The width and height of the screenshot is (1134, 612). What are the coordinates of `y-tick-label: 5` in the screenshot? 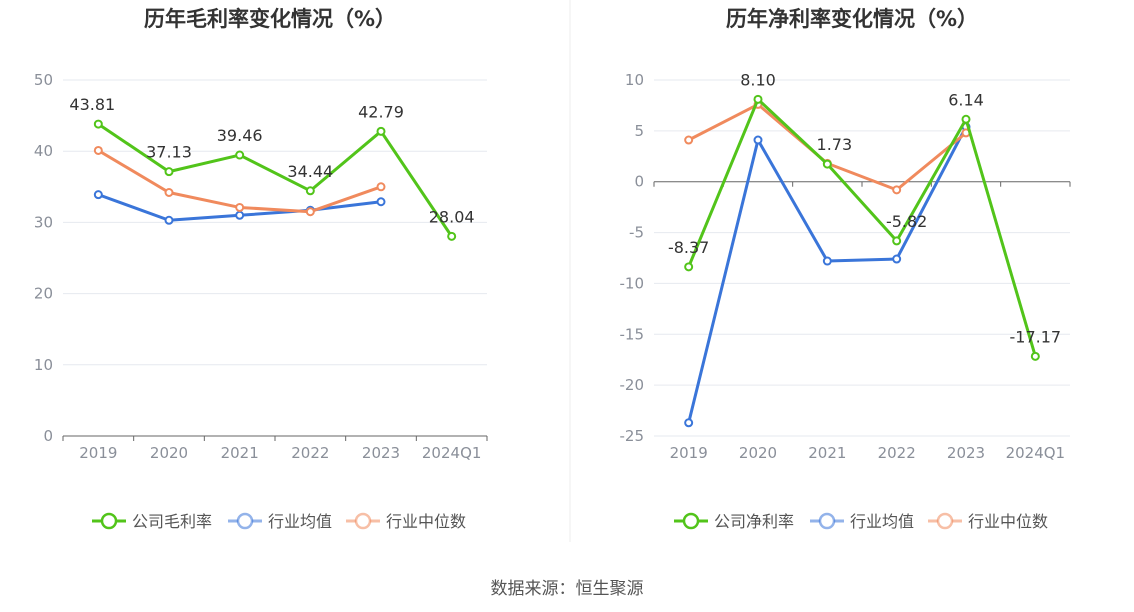 It's located at (639, 131).